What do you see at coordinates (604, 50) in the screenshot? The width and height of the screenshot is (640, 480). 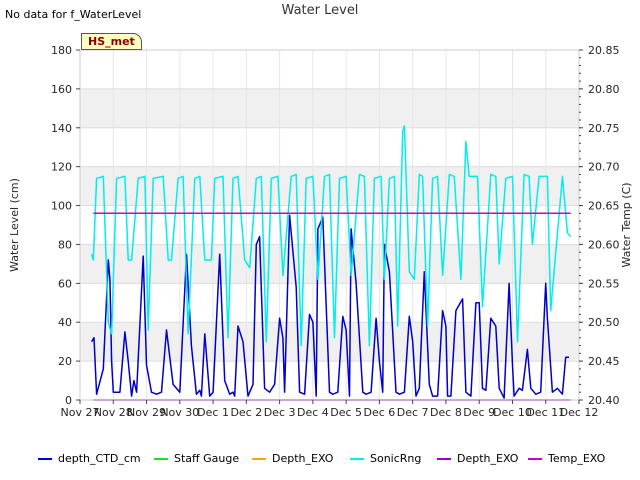 I see `y2-tick-label: 20.85` at bounding box center [604, 50].